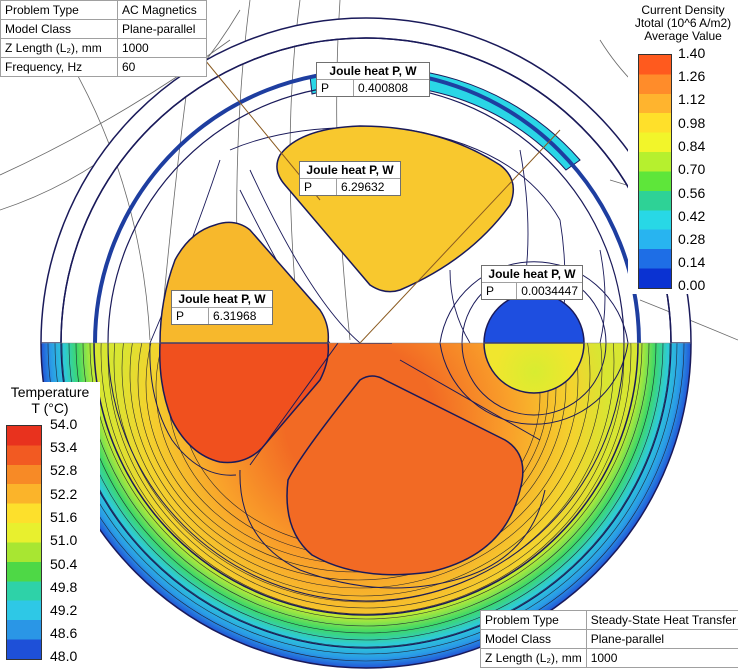 Image resolution: width=738 pixels, height=670 pixels. I want to click on legend-title-line: T (°C), so click(50, 408).